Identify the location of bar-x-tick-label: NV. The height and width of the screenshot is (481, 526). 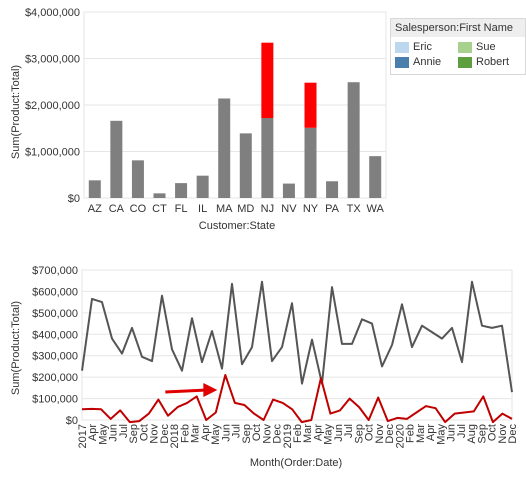
(289, 209).